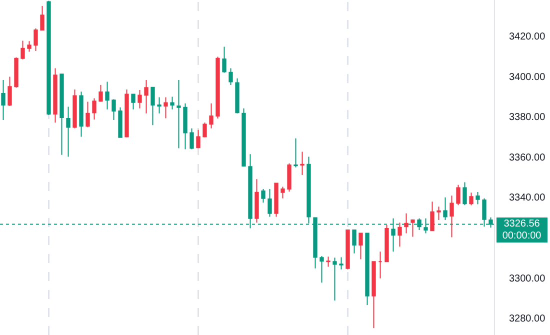 This screenshot has width=550, height=335. What do you see at coordinates (527, 198) in the screenshot?
I see `y-tick-label: 3340.00` at bounding box center [527, 198].